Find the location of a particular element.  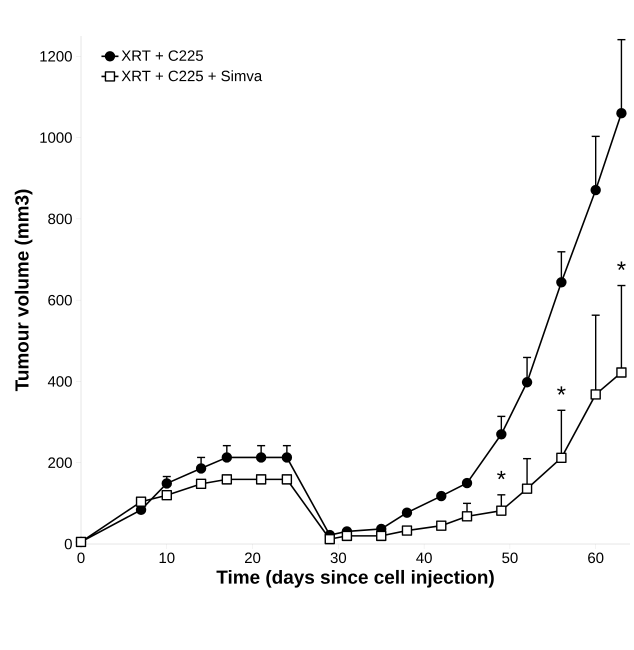

y-tick-label: 400 is located at coordinates (60, 381).